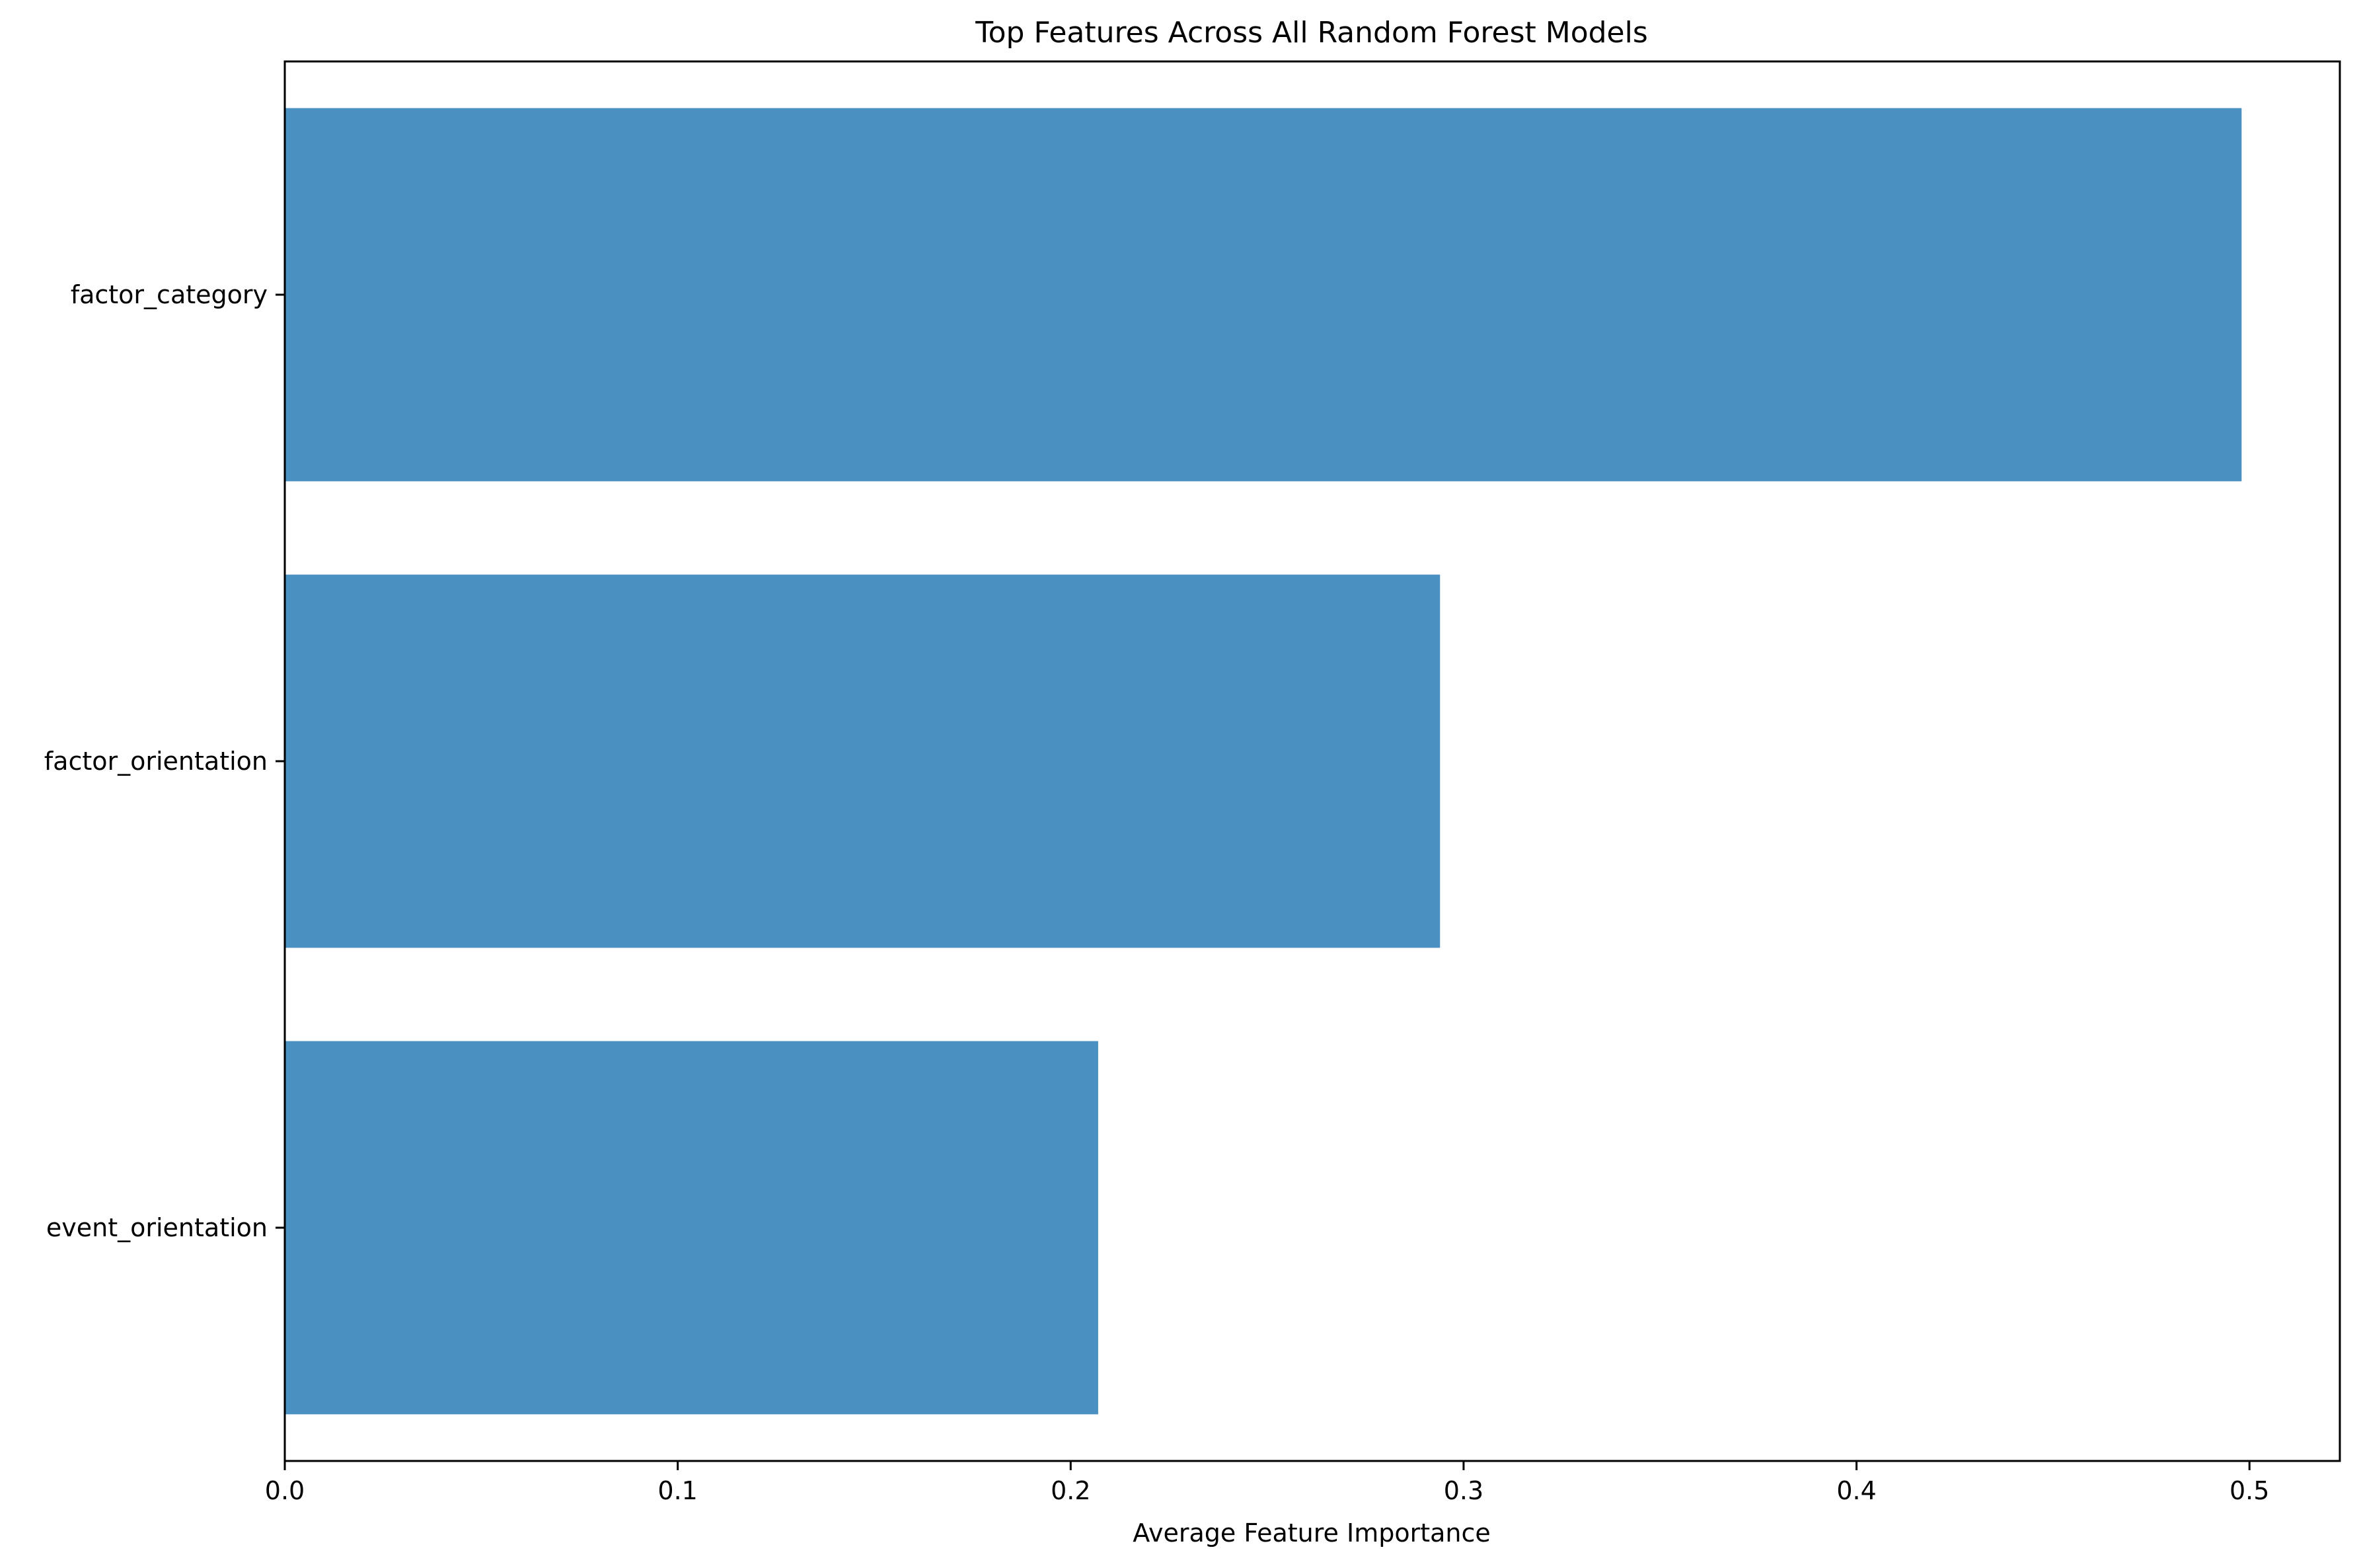 This screenshot has height=1568, width=2359. What do you see at coordinates (677, 1490) in the screenshot?
I see `x-tick-label: 0.1` at bounding box center [677, 1490].